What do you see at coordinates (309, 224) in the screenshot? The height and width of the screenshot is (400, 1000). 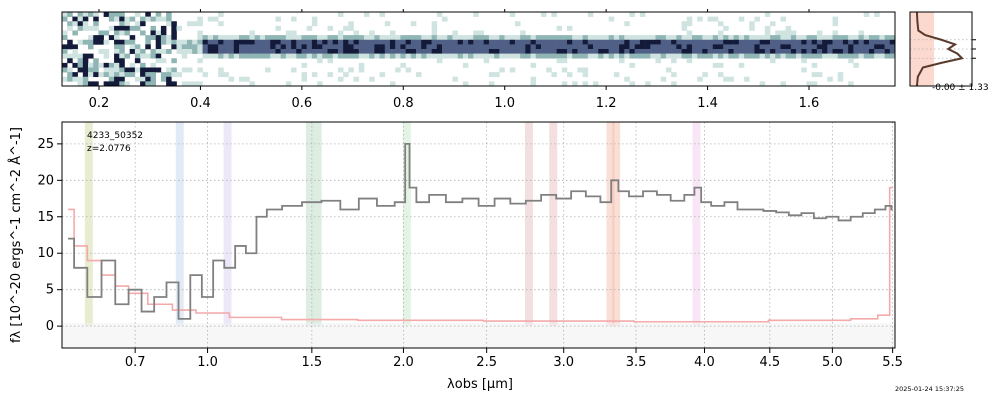 I see `line-band` at bounding box center [309, 224].